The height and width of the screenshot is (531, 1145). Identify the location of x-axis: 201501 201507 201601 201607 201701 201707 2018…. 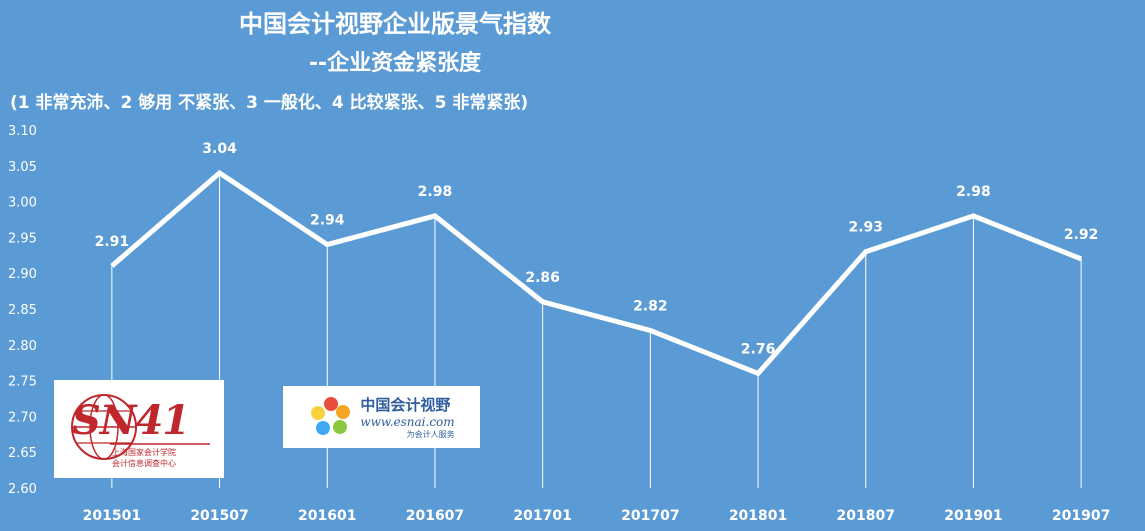
(597, 516).